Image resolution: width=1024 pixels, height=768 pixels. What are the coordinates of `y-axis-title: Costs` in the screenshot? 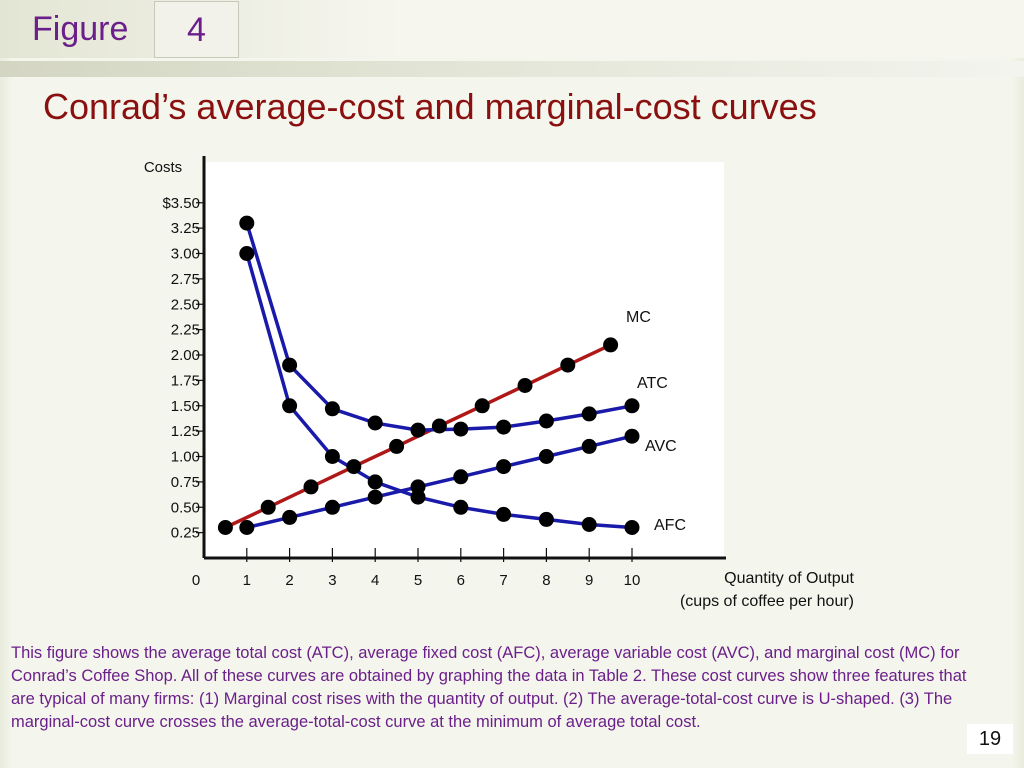 It's located at (163, 167).